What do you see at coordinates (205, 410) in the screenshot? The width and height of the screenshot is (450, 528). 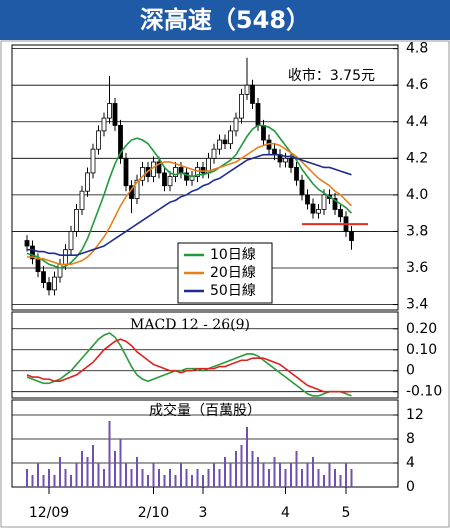 I see `volume-title: 成交量（百萬股）` at bounding box center [205, 410].